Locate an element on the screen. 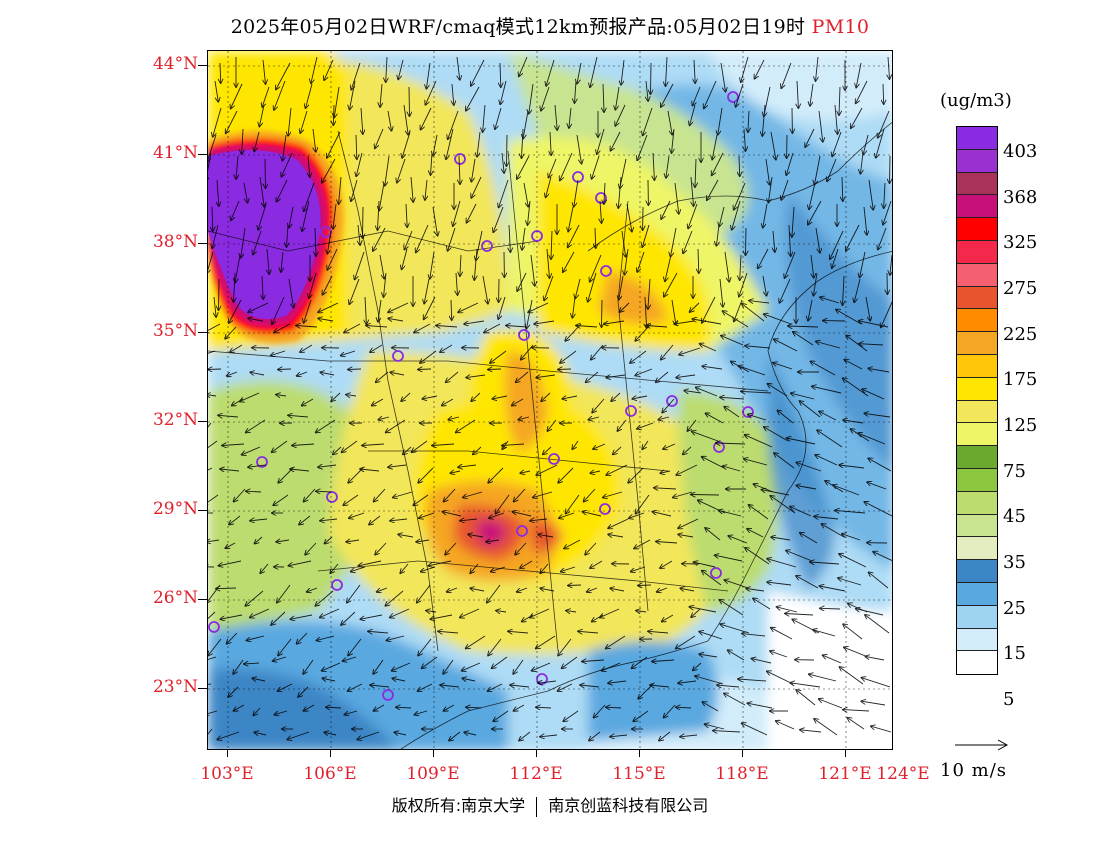 The height and width of the screenshot is (850, 1100). title-main: 2025年05月02日WRF/cmaq模式12km预报产品:05月02日19时 is located at coordinates (518, 27).